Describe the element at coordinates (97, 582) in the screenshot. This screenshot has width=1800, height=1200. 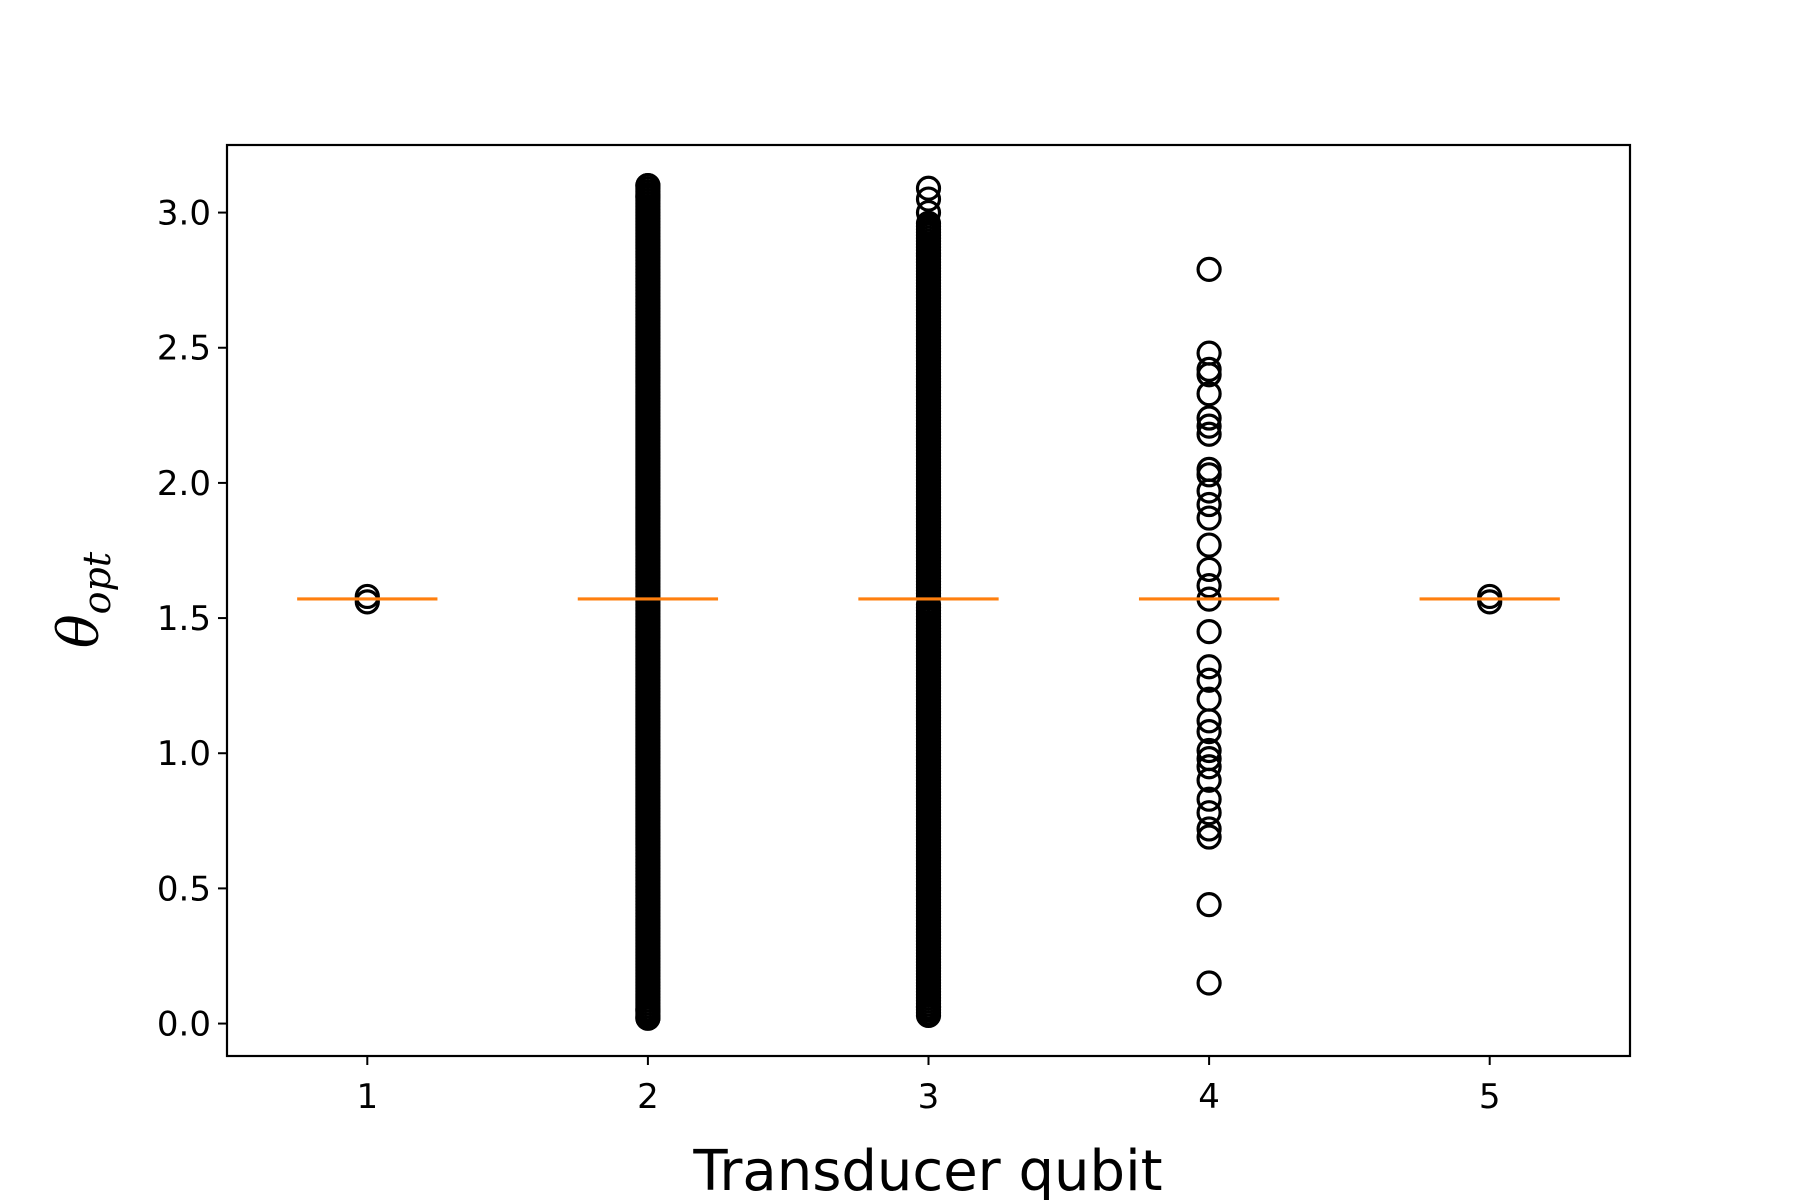
I see `y-axis-title-sub: opt` at that location.